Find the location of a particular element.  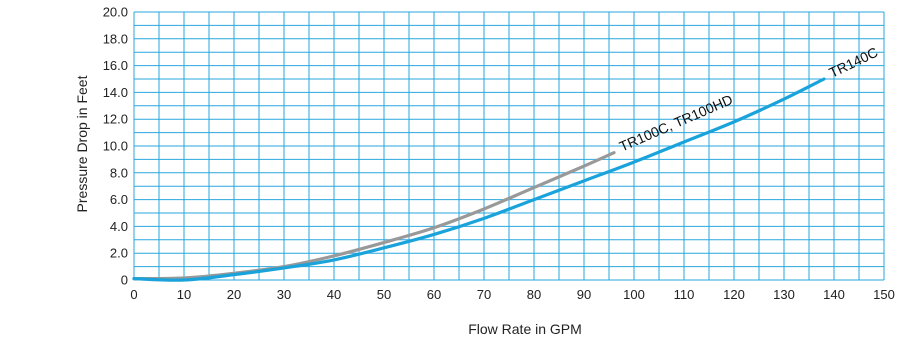

y-tick-label: 20.0 is located at coordinates (115, 12).